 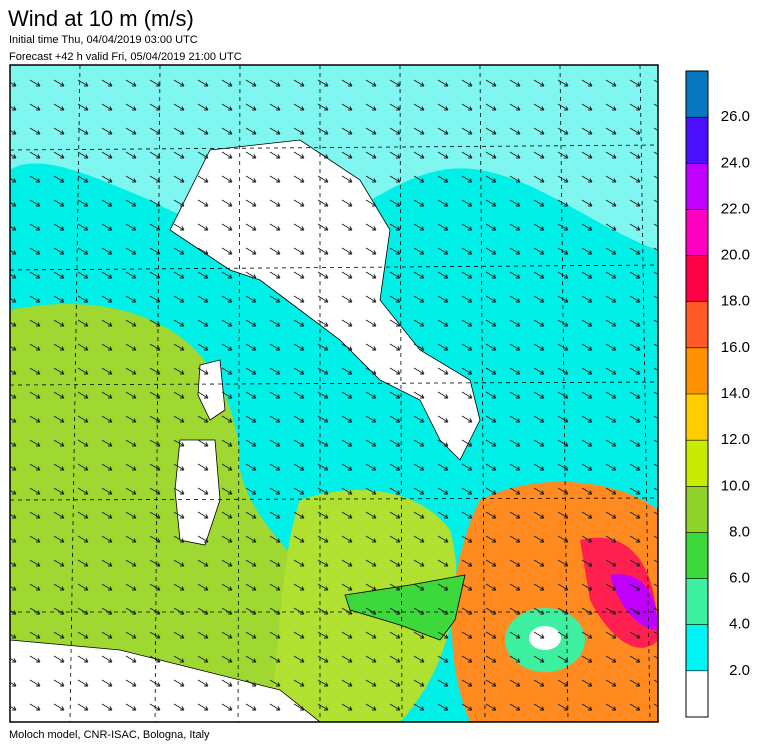 What do you see at coordinates (739, 624) in the screenshot?
I see `colorbar-label: 4.0` at bounding box center [739, 624].